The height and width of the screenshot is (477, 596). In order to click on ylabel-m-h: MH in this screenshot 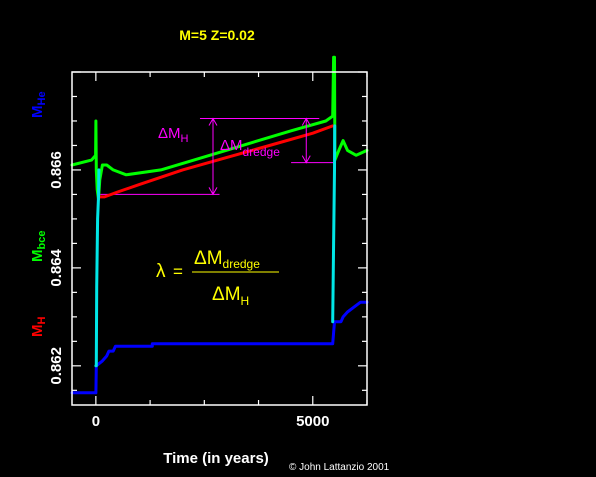, I will do `click(38, 327)`.